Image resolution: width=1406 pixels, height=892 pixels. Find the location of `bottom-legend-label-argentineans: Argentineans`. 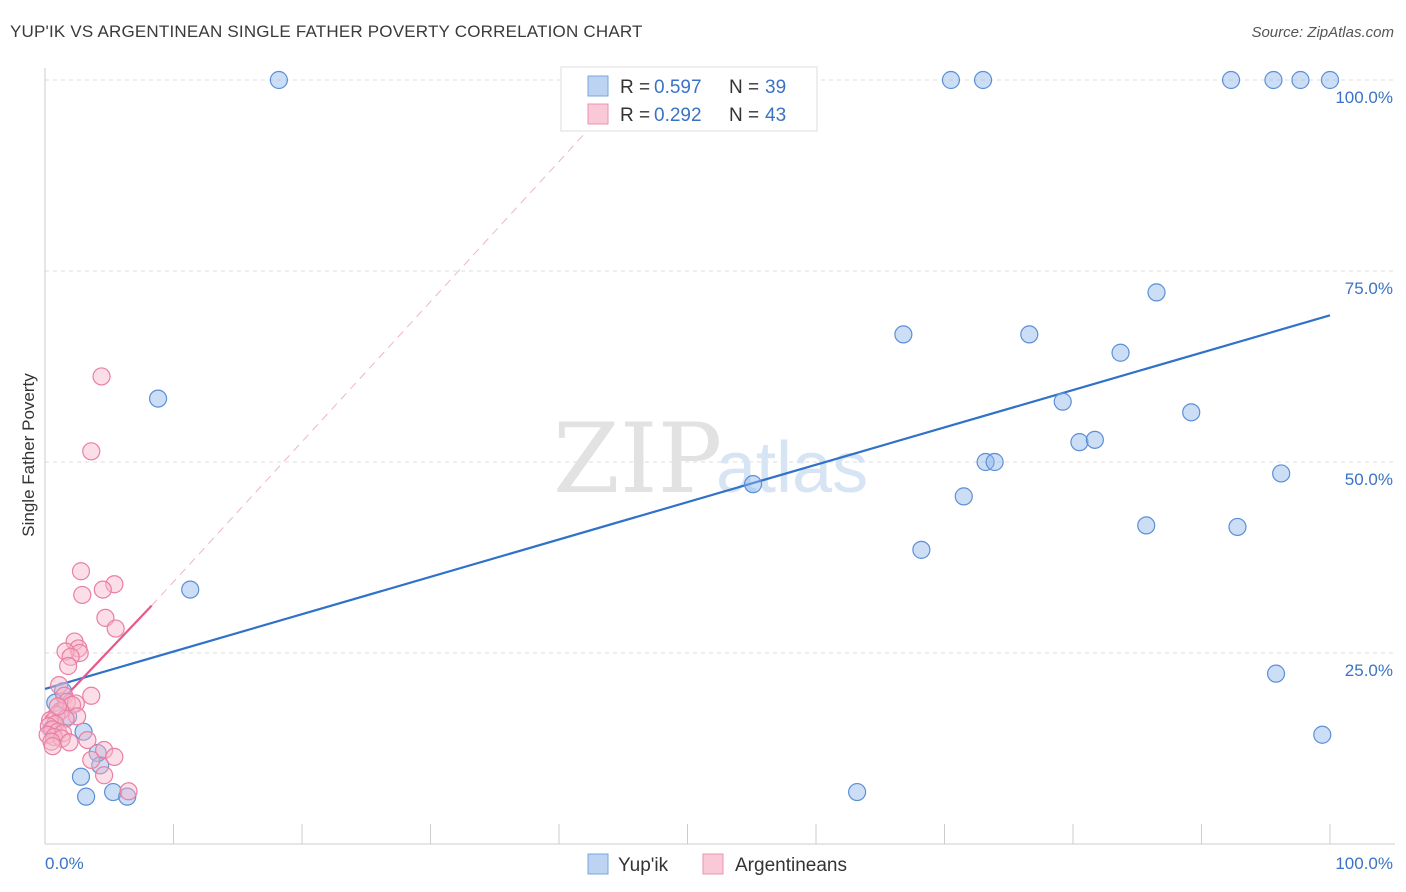

bottom-legend-label-argentineans: Argentineans is located at coordinates (791, 865).